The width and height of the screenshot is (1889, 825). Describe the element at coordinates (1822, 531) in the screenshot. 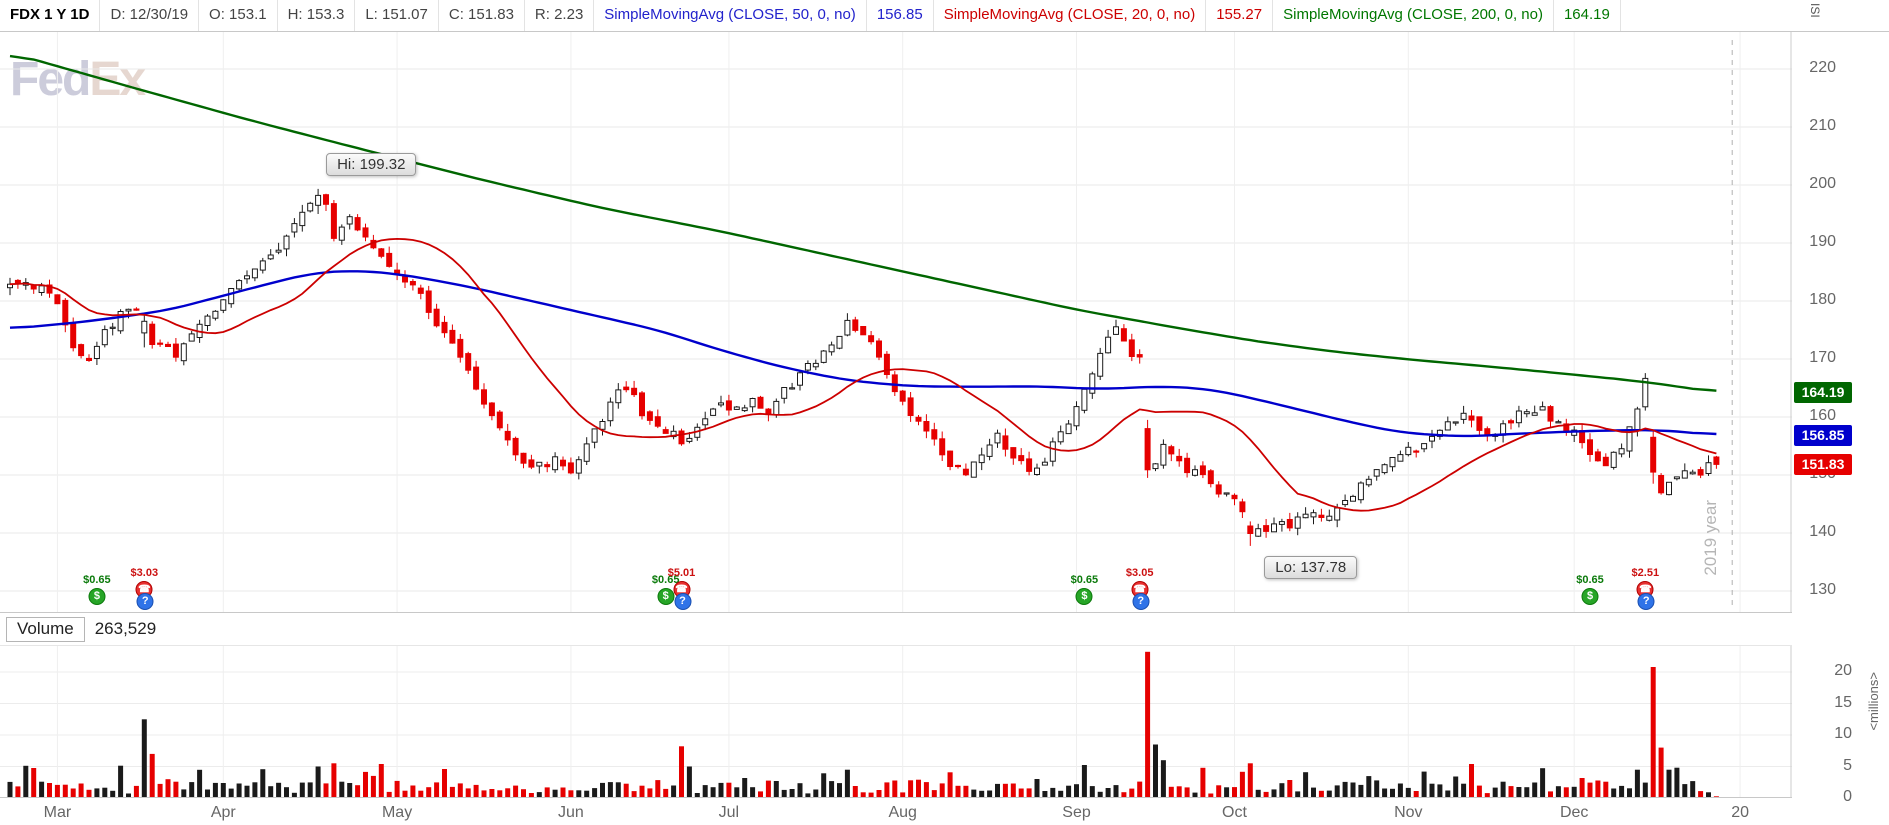

I see `price-tick: 140` at that location.